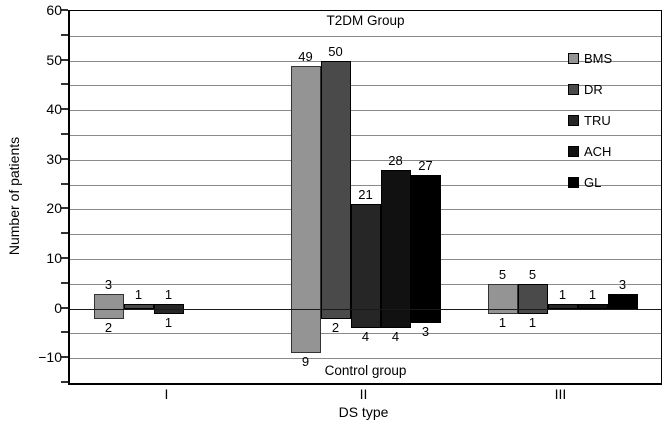  I want to click on bar-dr-III, so click(532, 298).